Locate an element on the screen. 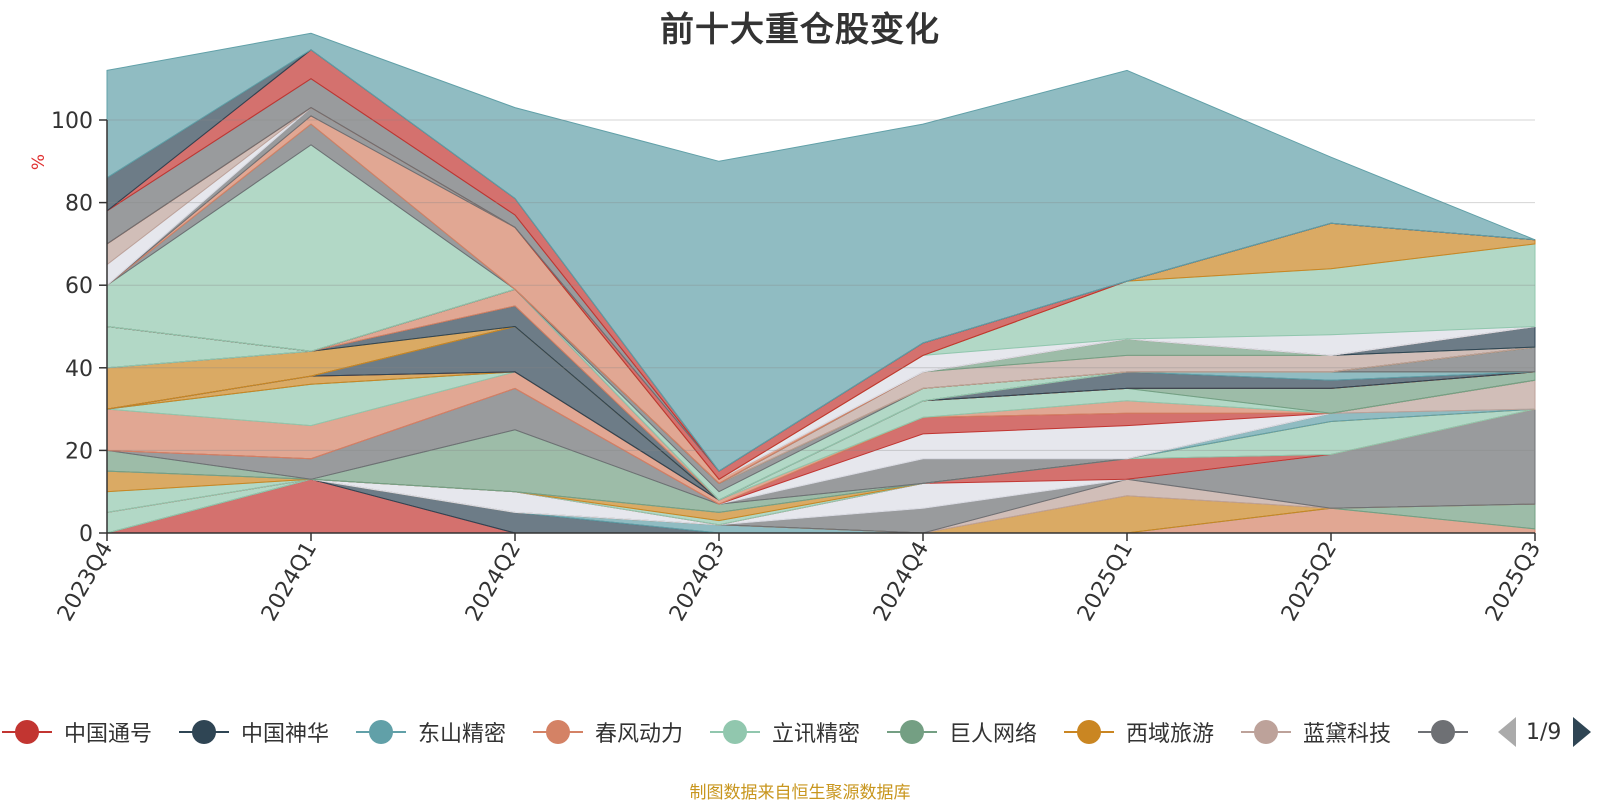  x-tick-label: 2025Q1 is located at coordinates (1105, 582).